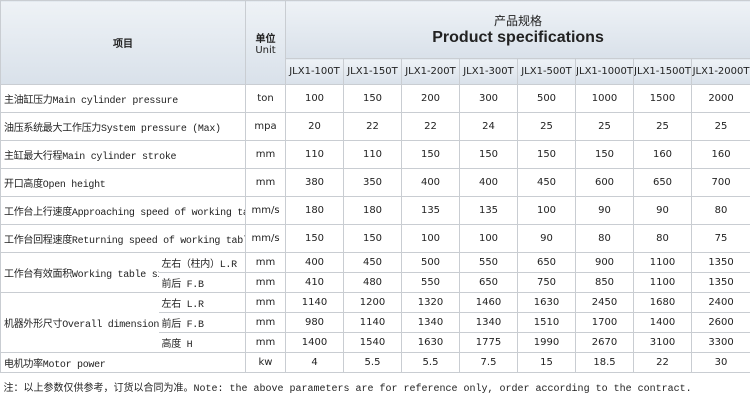 The width and height of the screenshot is (750, 400). What do you see at coordinates (546, 362) in the screenshot?
I see `value-cell: 15` at bounding box center [546, 362].